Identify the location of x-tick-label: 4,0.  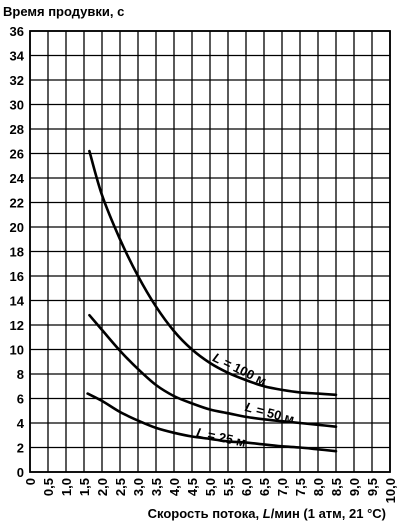
(174, 487).